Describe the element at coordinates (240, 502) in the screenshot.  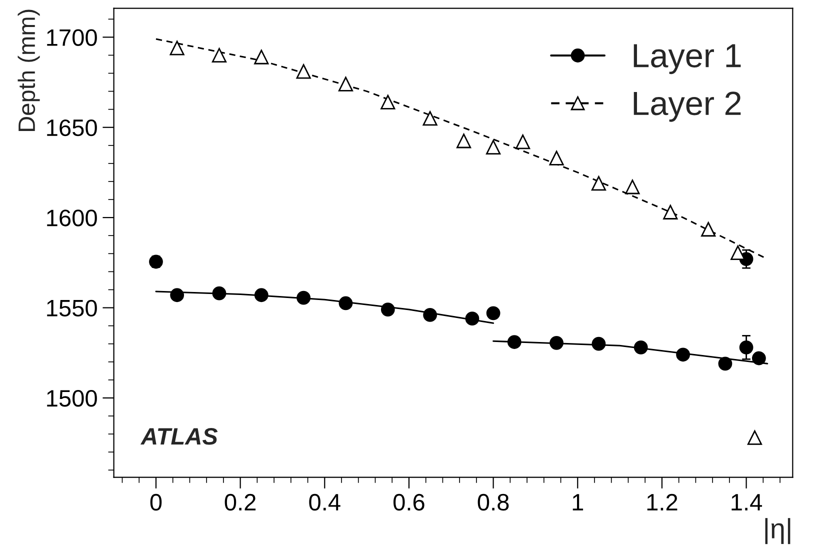
I see `x-tick-label: 0.2` at that location.